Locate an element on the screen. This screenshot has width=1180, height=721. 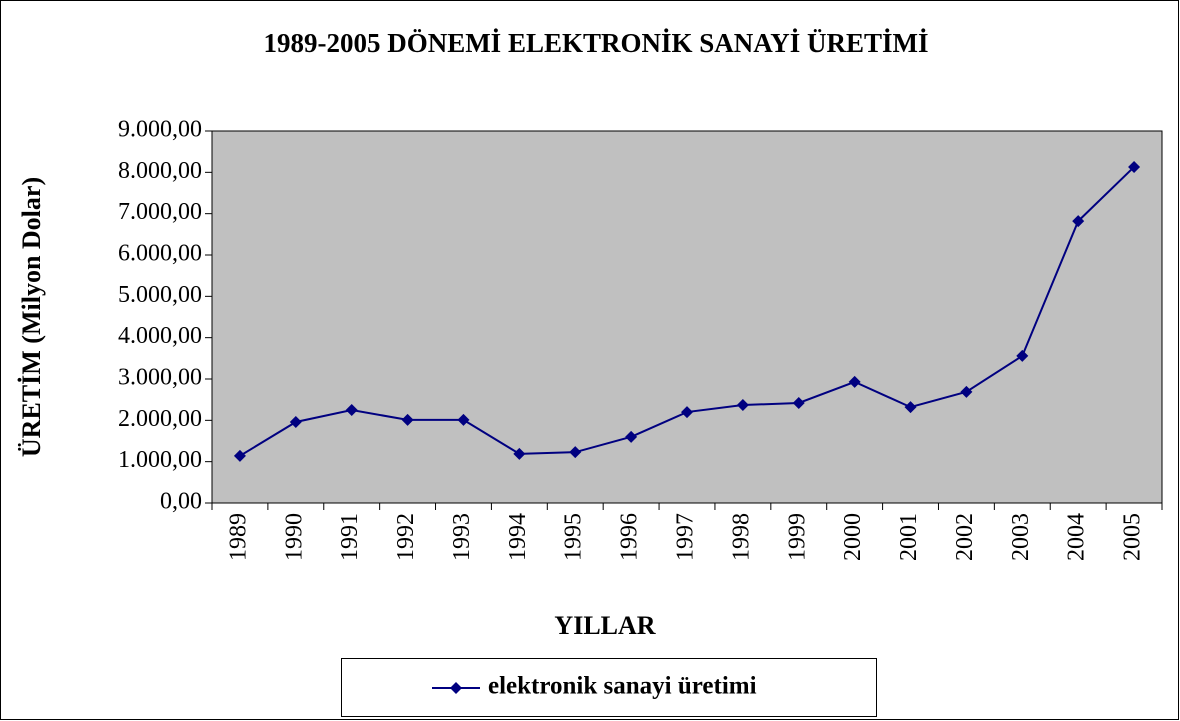
y-tick-label: 4.000,00 is located at coordinates (160, 336).